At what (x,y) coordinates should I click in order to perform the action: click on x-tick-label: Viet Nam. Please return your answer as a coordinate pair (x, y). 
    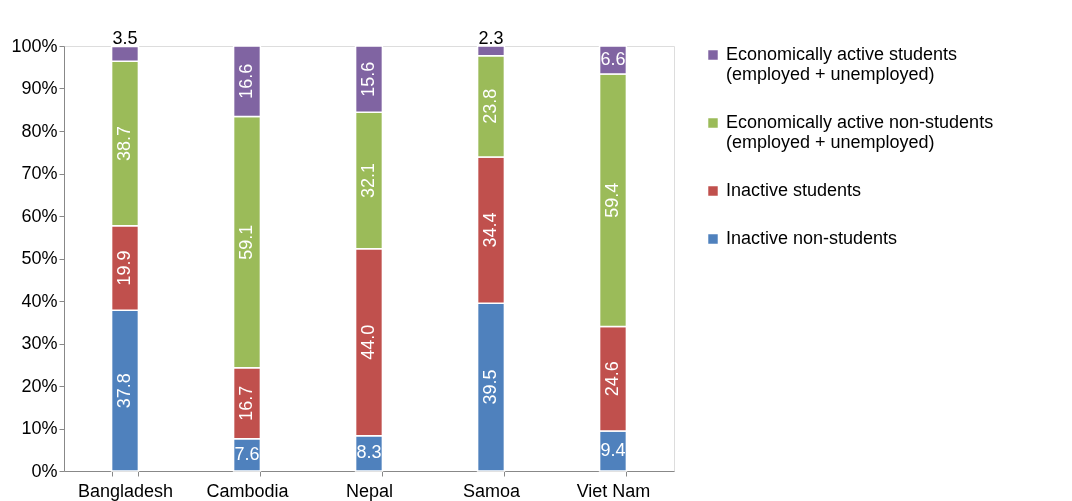
    Looking at the image, I should click on (613, 490).